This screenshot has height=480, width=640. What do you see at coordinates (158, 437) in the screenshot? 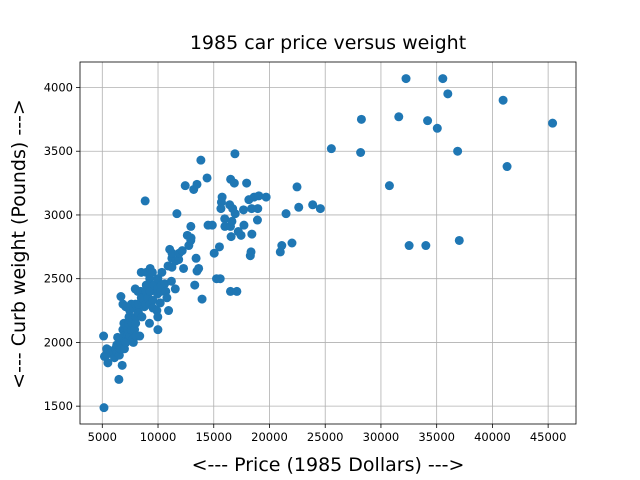
I see `x-tick-label: 10000` at bounding box center [158, 437].